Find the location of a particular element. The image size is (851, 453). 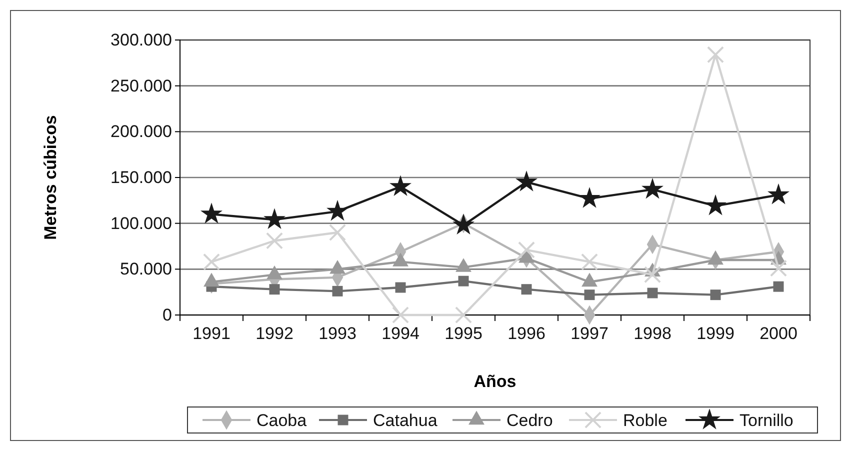

x-tick-label: 1998 is located at coordinates (653, 334).